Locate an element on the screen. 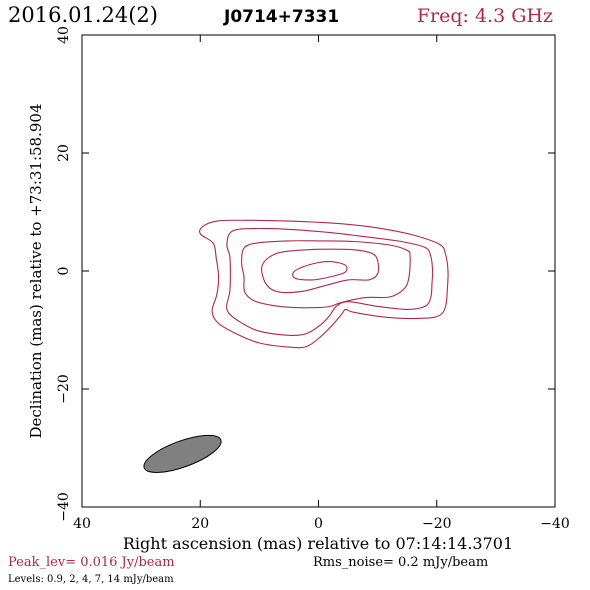 Image resolution: width=590 pixels, height=590 pixels. observation-date: 2016.01.24(2) is located at coordinates (83, 15).